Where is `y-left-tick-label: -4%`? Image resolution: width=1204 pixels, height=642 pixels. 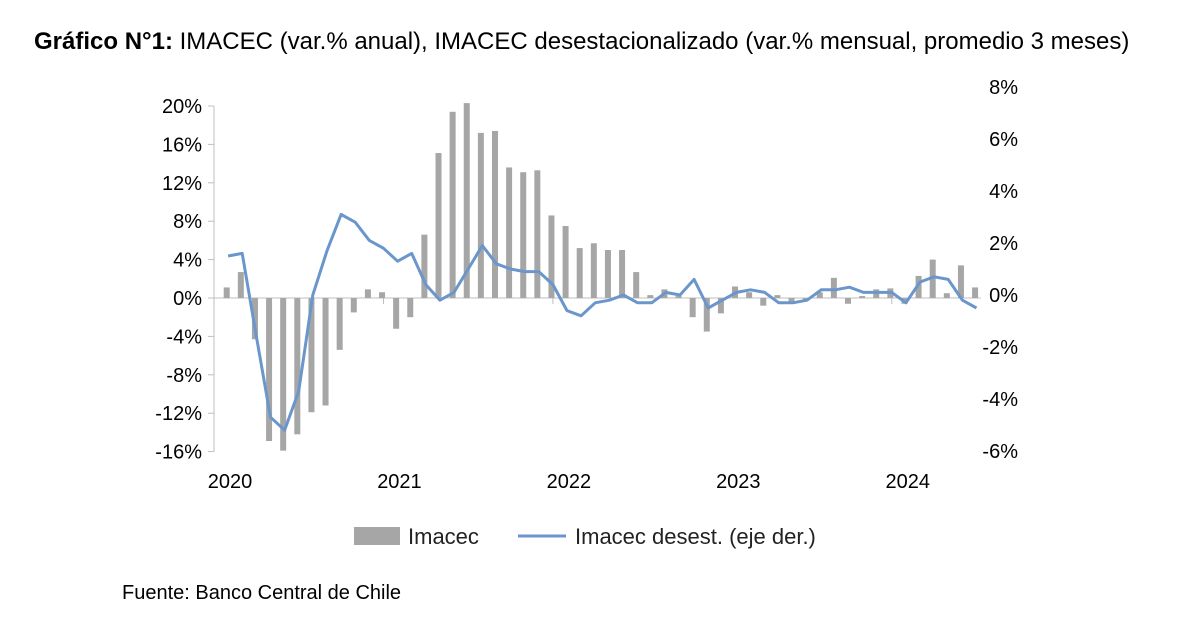
y-left-tick-label: -4% is located at coordinates (184, 337).